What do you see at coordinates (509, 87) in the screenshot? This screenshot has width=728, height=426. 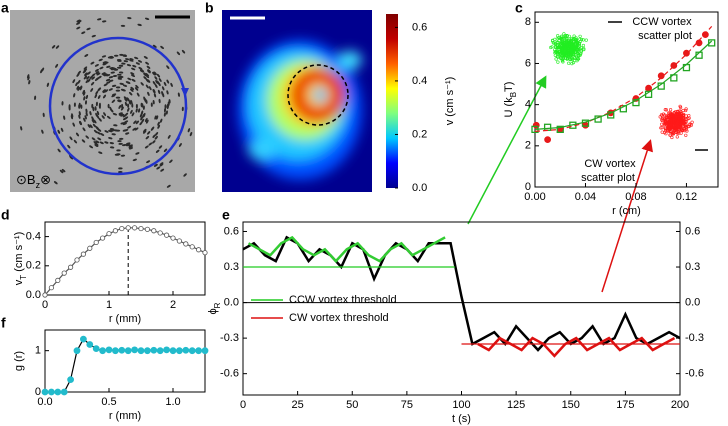 I see `label-part: T)` at bounding box center [509, 87].